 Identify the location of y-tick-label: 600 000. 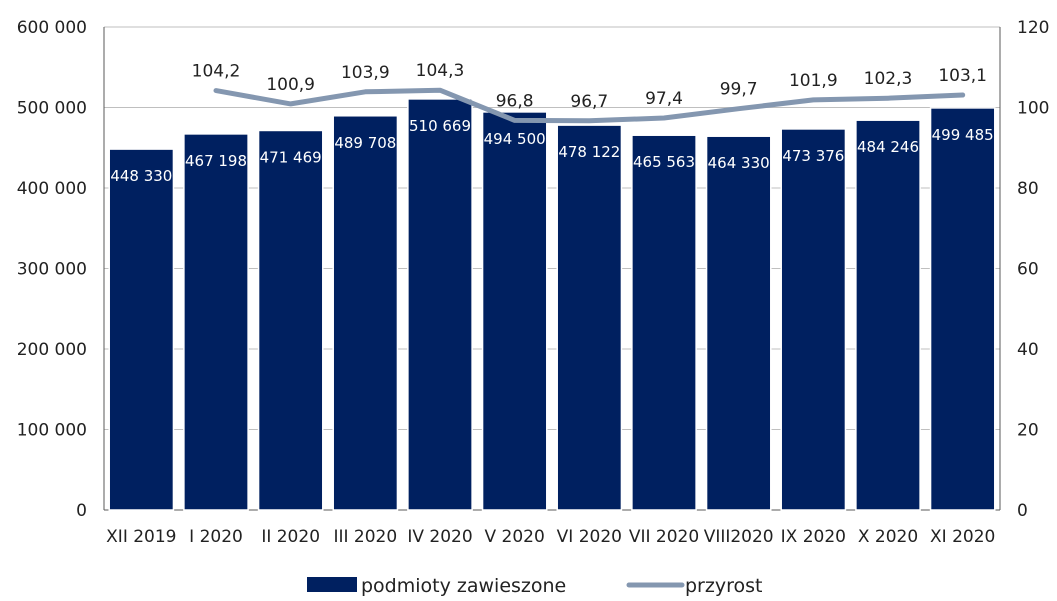
(52, 28).